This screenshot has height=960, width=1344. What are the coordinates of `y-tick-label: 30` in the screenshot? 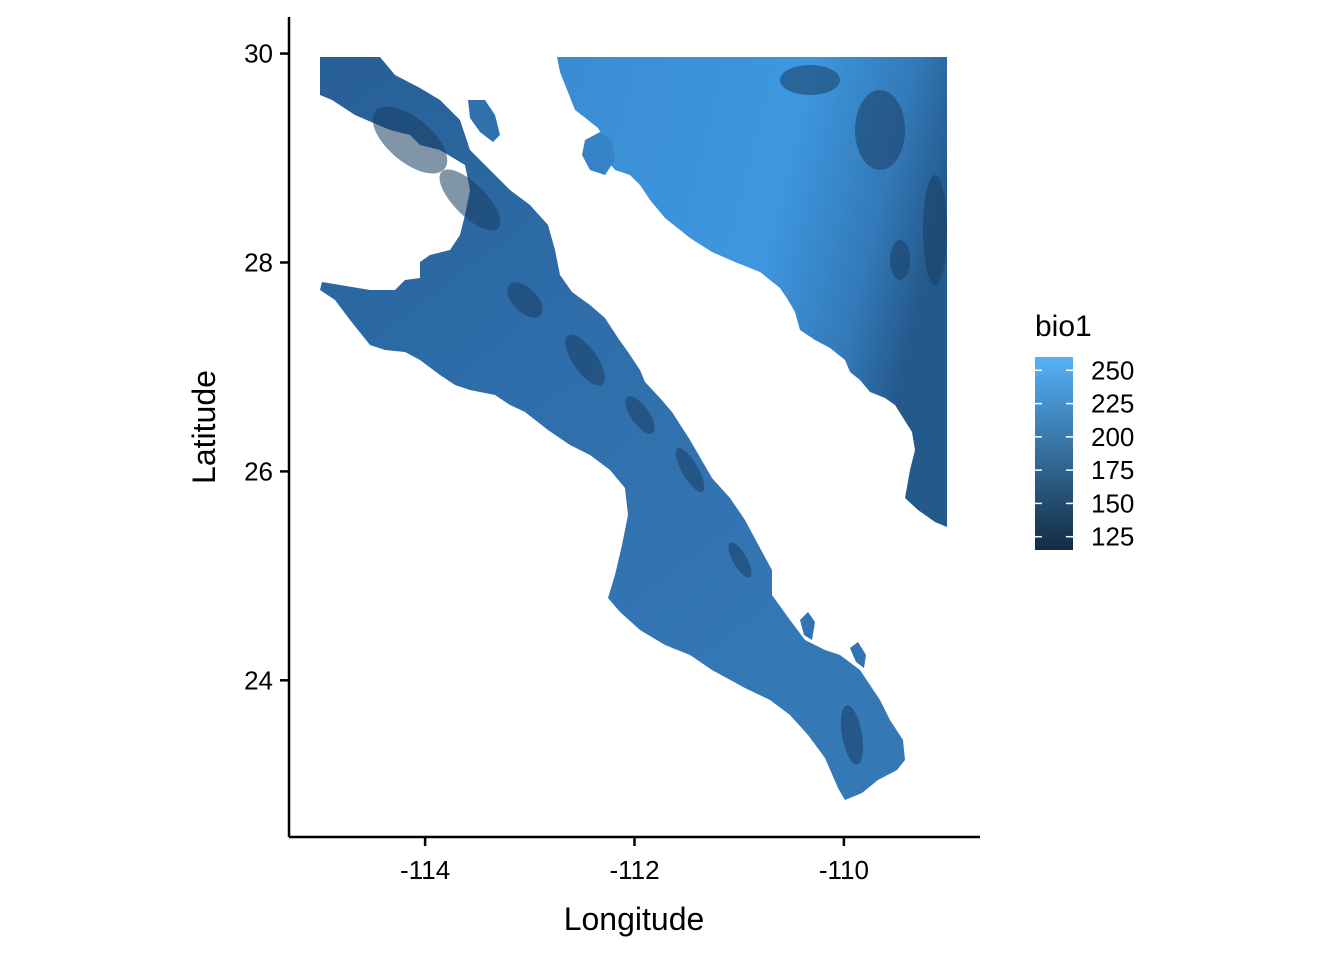 It's located at (258, 54).